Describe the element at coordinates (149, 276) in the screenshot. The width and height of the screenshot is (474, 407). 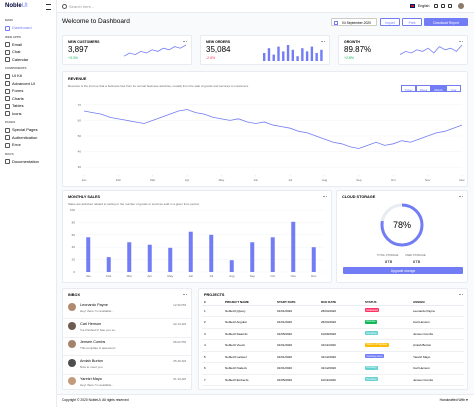
I see `x-tick-label: Apr` at that location.